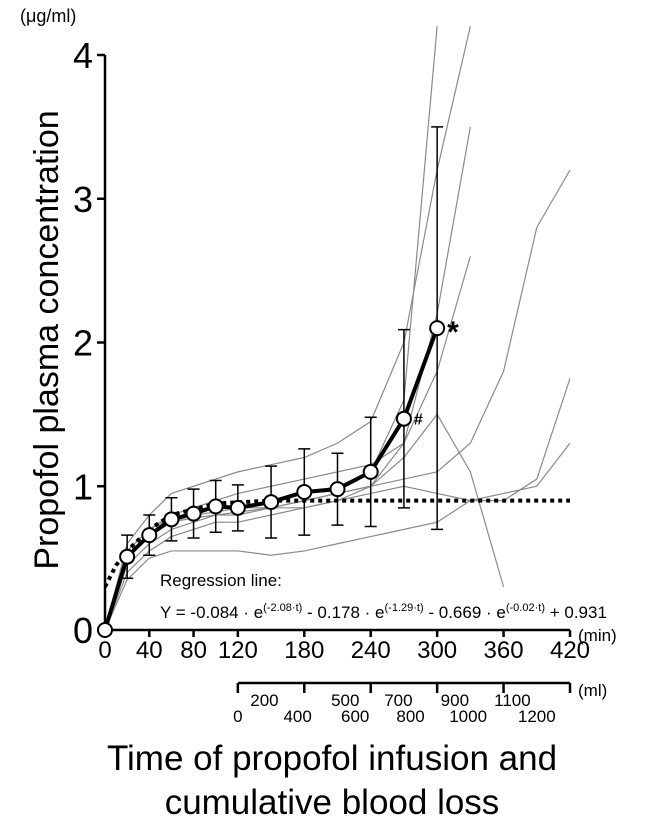  What do you see at coordinates (238, 650) in the screenshot?
I see `x-tick-label: 120` at bounding box center [238, 650].